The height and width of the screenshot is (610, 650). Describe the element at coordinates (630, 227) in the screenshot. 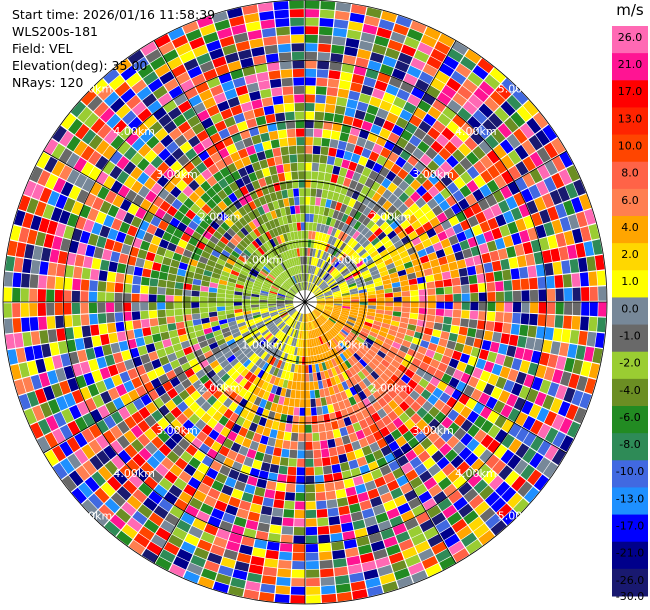

I see `colorbar-tick-label: 4.0` at that location.